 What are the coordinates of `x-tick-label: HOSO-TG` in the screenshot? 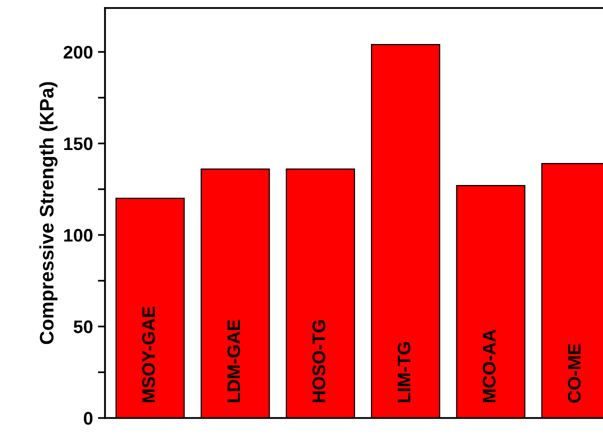 It's located at (319, 361).